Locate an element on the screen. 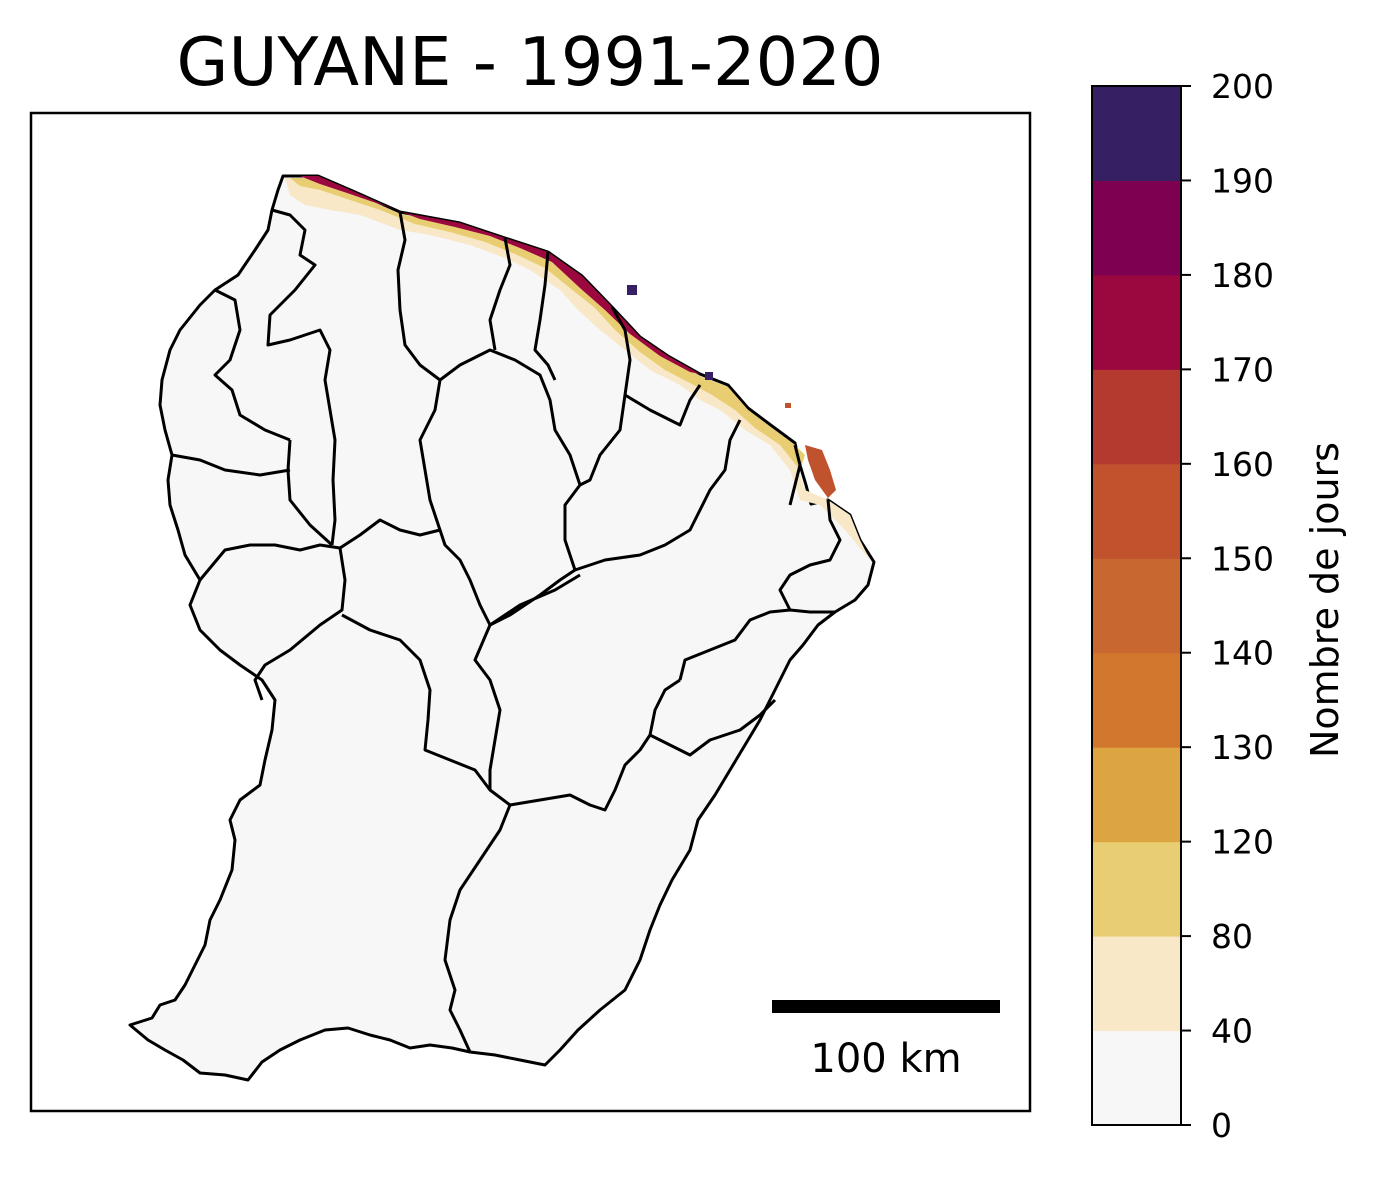 This screenshot has height=1179, width=1383. colorbar-tick-label: 80 is located at coordinates (1232, 936).